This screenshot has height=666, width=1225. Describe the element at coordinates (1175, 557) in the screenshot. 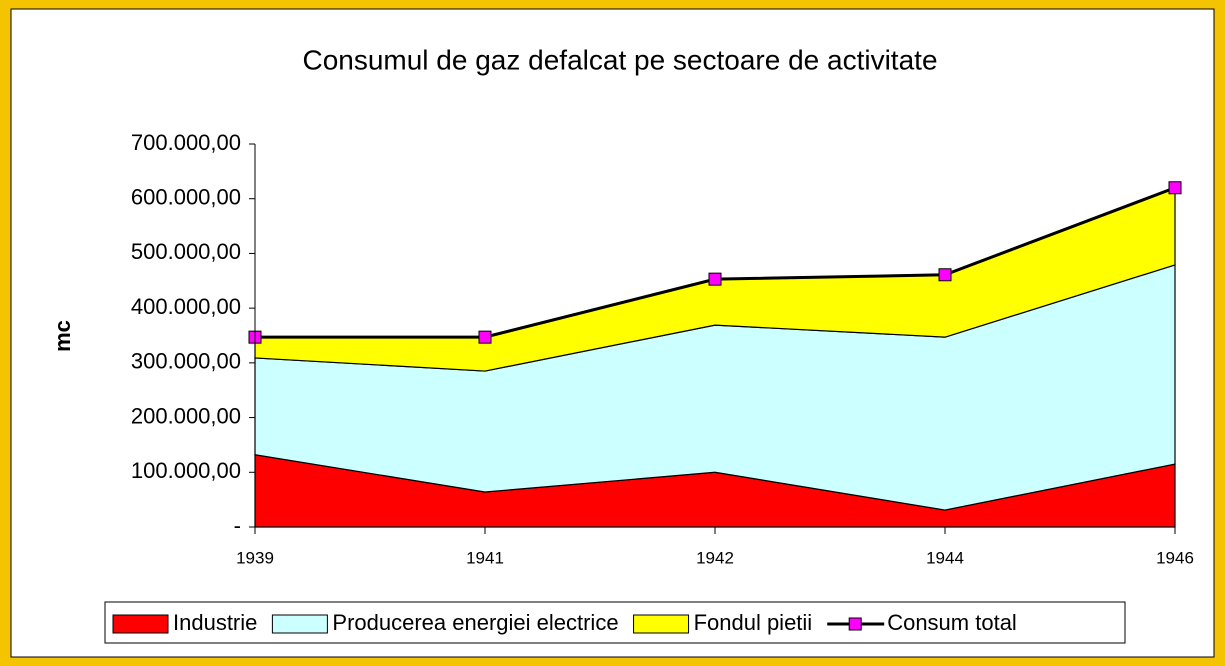

I see `x-tick-label: 1946` at that location.